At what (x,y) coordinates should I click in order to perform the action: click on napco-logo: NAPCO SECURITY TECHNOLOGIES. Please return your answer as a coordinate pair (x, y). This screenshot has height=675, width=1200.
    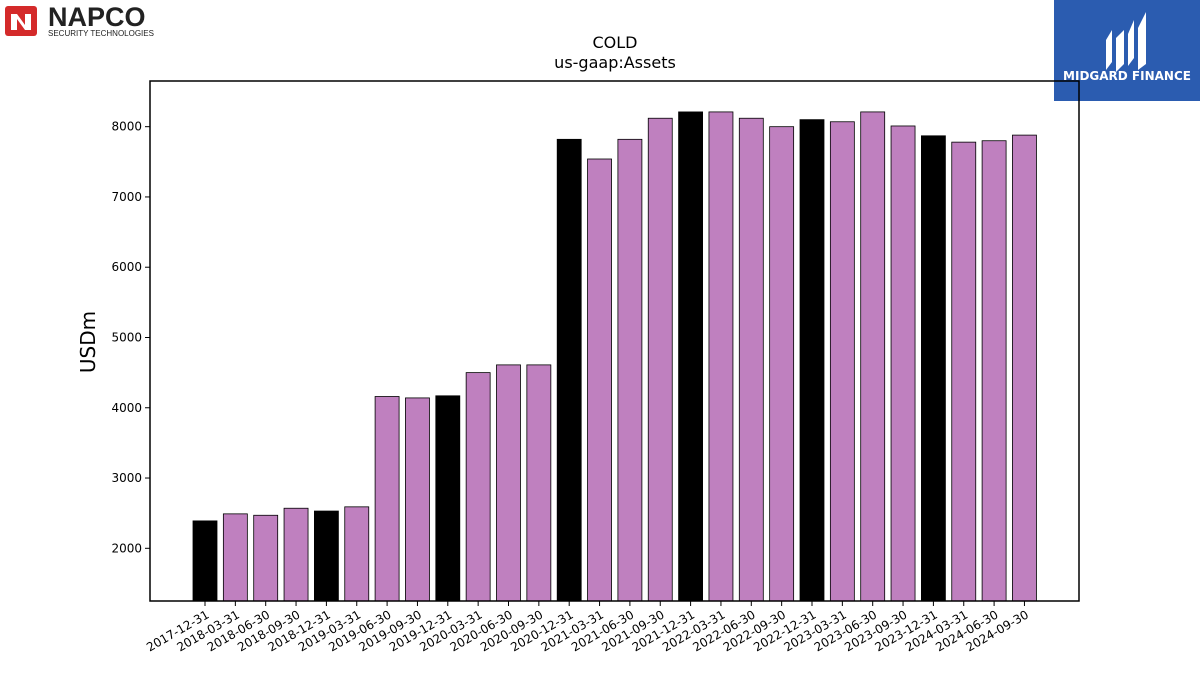
    Looking at the image, I should click on (79, 21).